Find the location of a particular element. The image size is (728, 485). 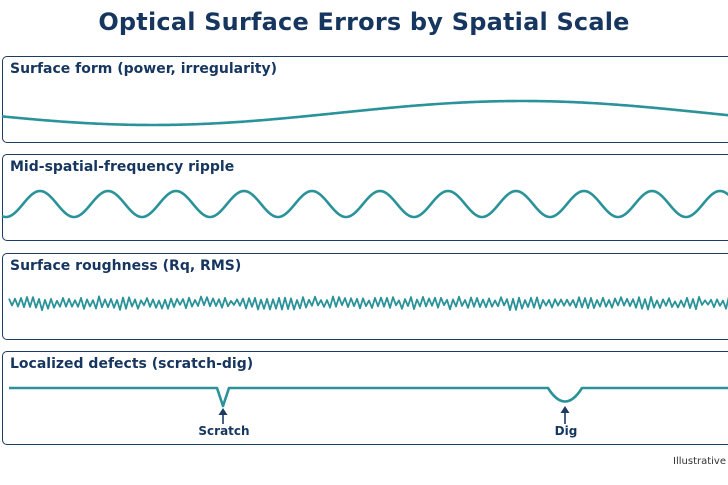

panel-label-defects: Localized defects (scratch-dig) is located at coordinates (132, 364).